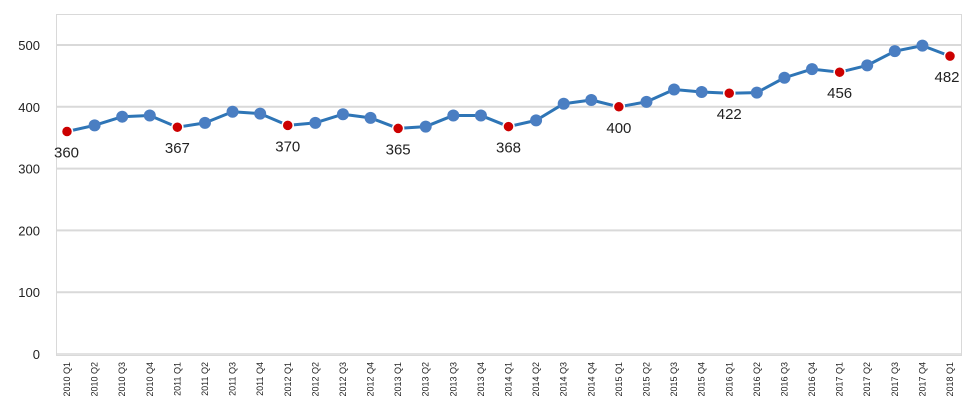  Describe the element at coordinates (784, 379) in the screenshot. I see `x-tick-label: 2016 Q3` at that location.